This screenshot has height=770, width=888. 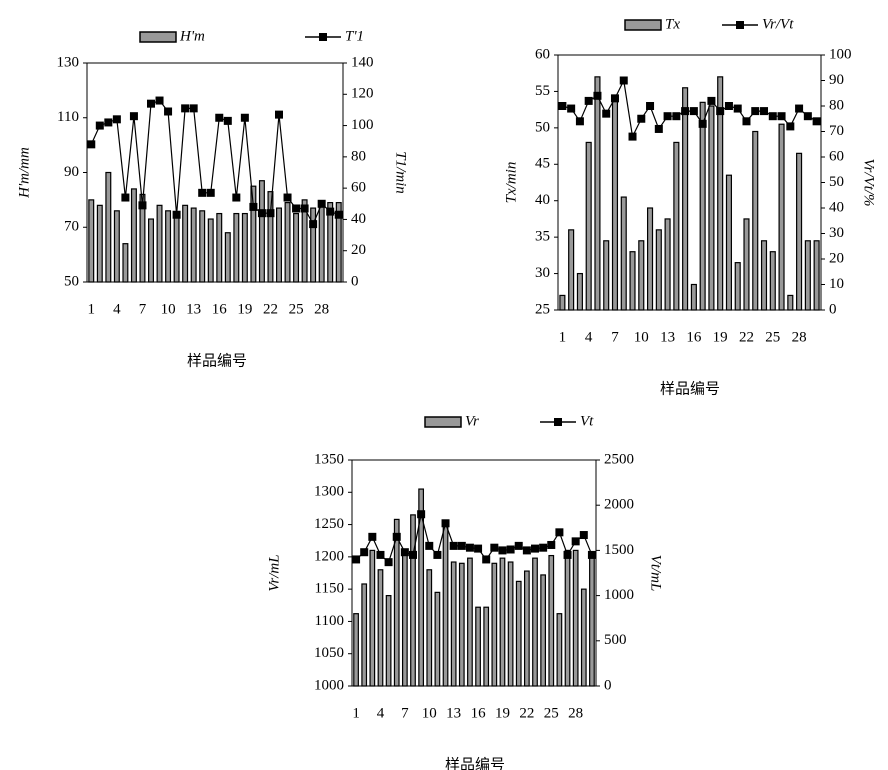 I want to click on legend-label: Vt, so click(x=587, y=421).